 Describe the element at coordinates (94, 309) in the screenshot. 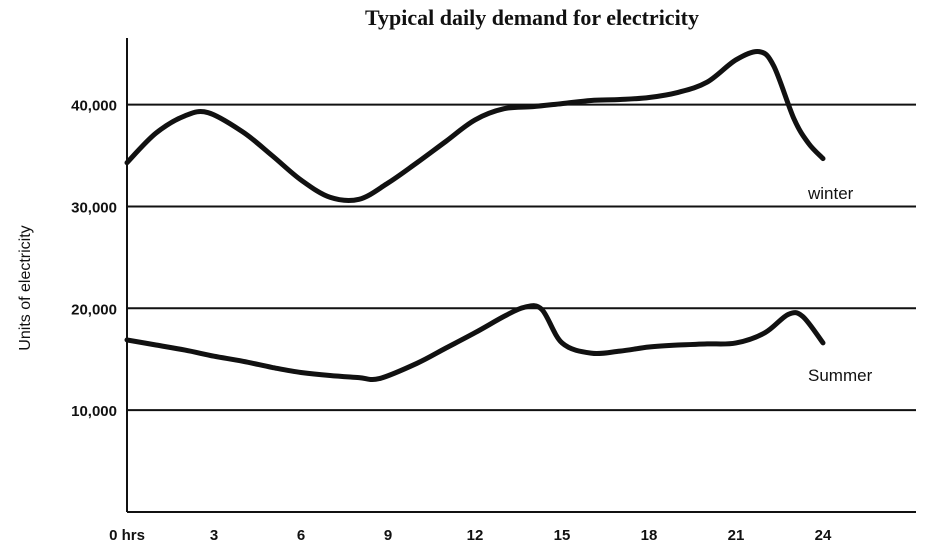

I see `y-tick-label: 20,000` at that location.